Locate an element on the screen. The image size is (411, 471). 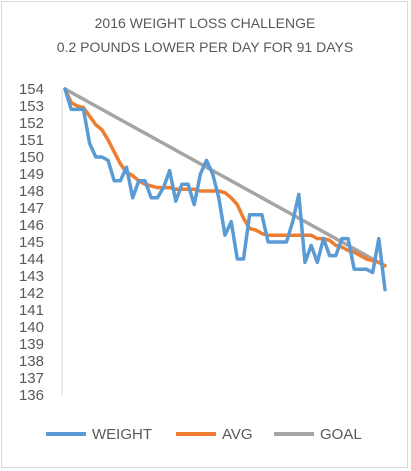
y-tick-label: 146 is located at coordinates (31, 225).